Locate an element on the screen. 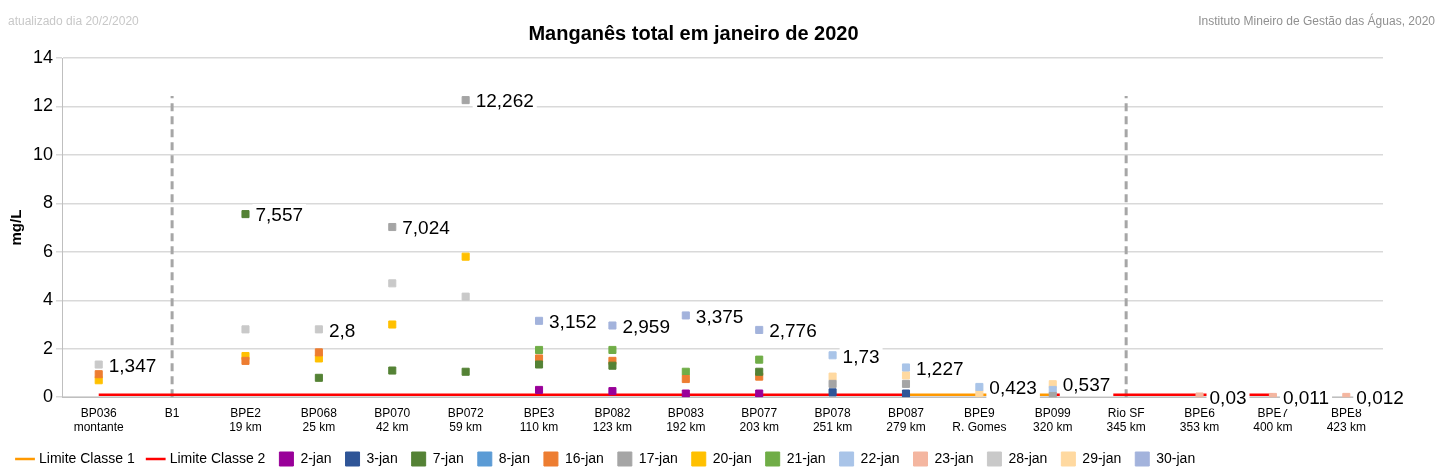 The image size is (1443, 476). legend-label: 17-jan is located at coordinates (658, 457).